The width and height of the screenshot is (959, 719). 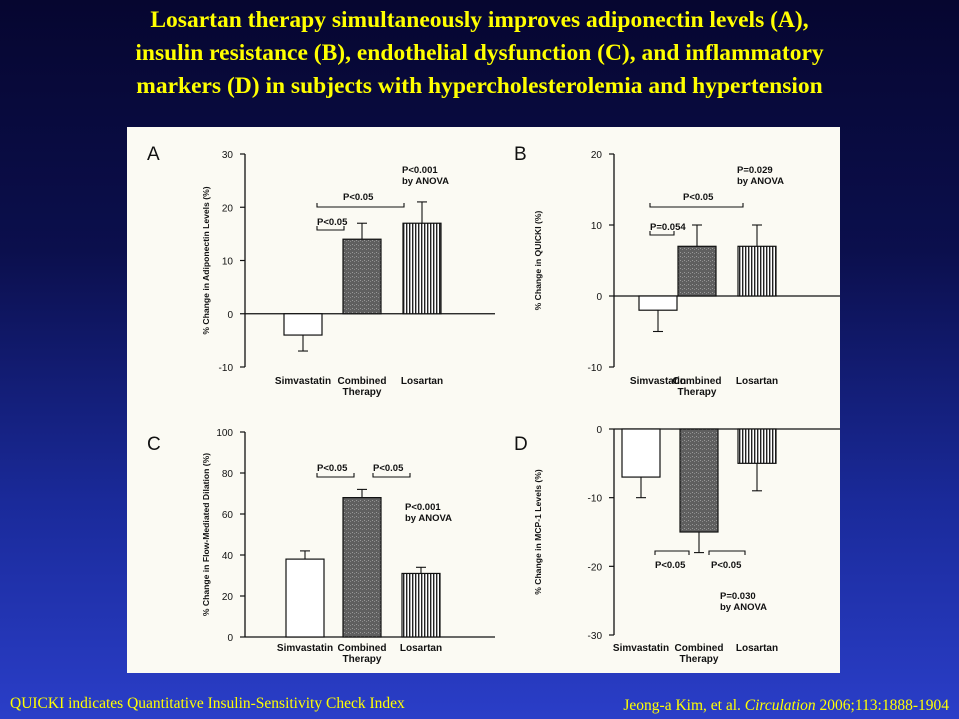 What do you see at coordinates (884, 705) in the screenshot?
I see `citation-ref: 2006;113:1888-1904` at bounding box center [884, 705].